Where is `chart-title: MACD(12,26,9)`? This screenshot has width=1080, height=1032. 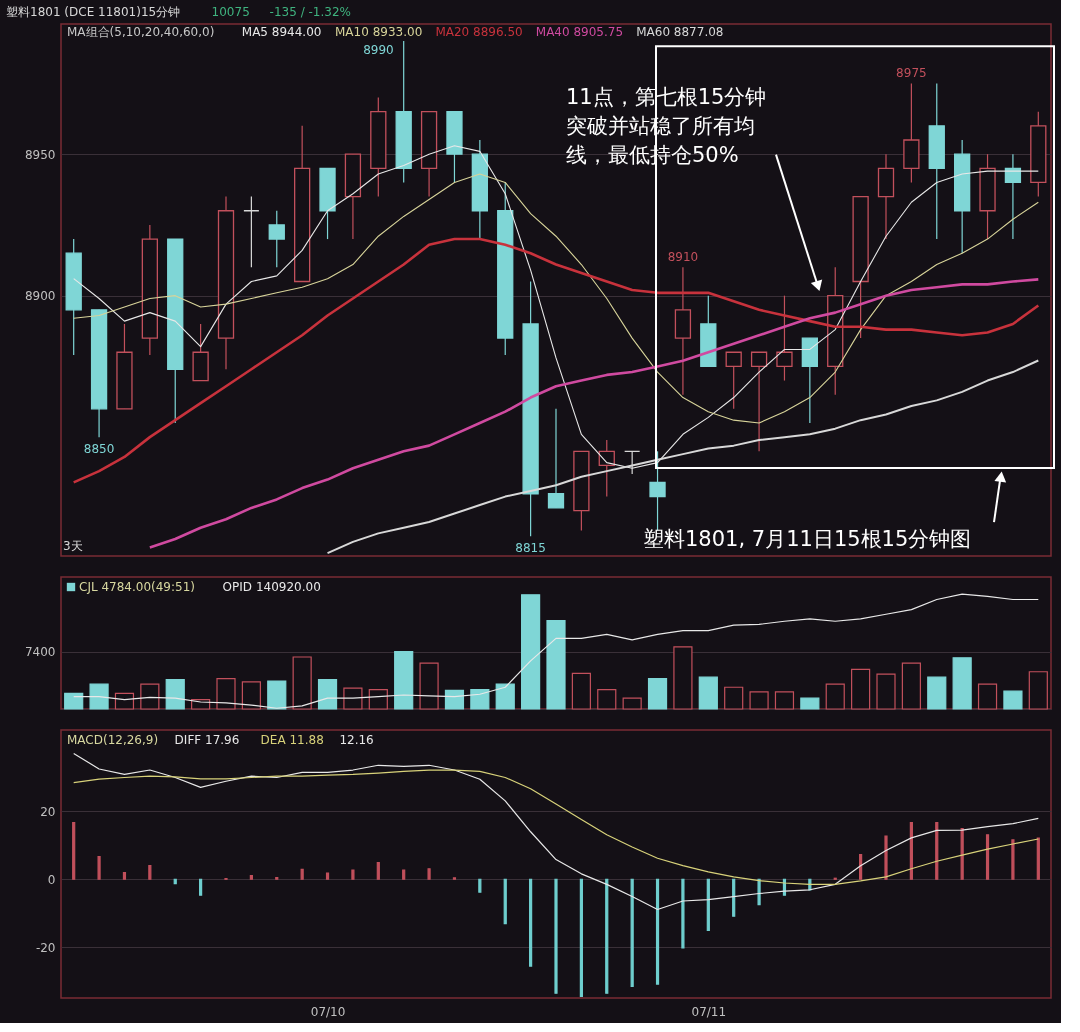
chart-title: MACD(12,26,9) is located at coordinates (113, 740).